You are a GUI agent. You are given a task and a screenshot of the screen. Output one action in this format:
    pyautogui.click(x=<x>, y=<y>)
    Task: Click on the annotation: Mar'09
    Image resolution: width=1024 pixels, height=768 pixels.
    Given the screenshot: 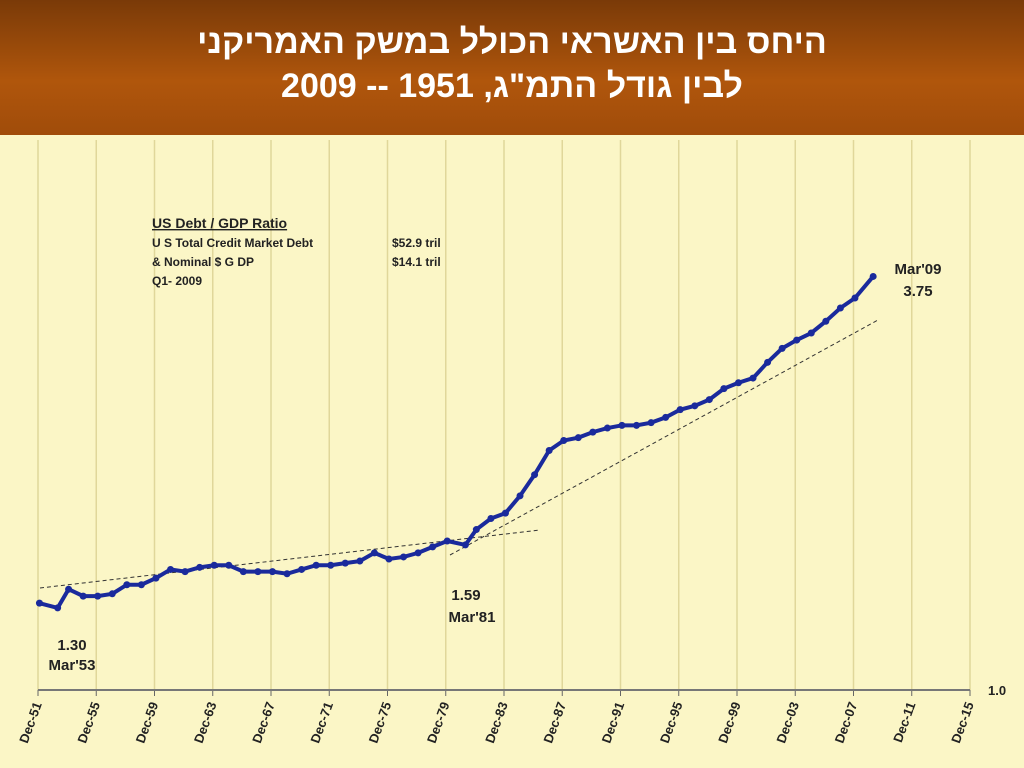 What is the action you would take?
    pyautogui.click(x=918, y=269)
    